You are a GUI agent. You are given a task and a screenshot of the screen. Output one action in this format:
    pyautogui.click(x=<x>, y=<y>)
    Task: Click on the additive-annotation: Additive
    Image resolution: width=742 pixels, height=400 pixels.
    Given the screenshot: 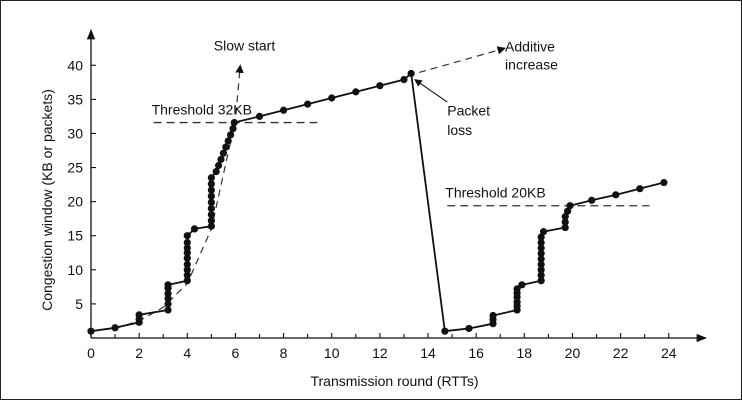 What is the action you would take?
    pyautogui.click(x=530, y=47)
    